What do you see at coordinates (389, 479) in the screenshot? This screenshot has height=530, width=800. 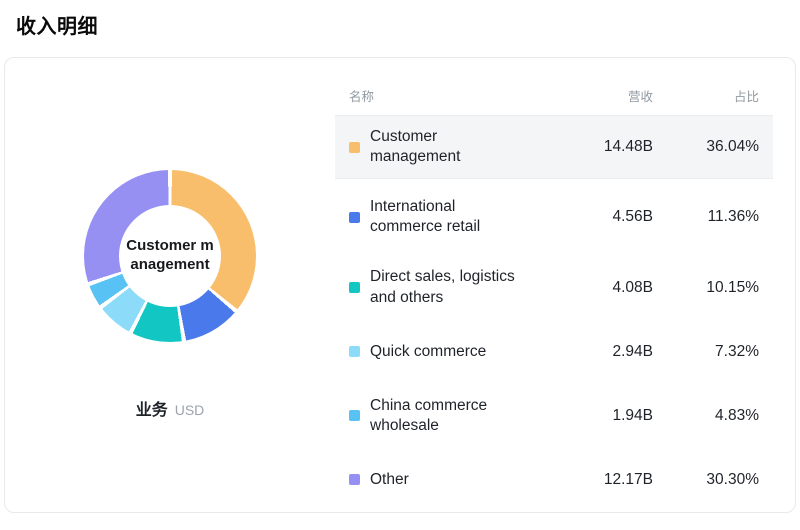 I see `row-name: Other` at bounding box center [389, 479].